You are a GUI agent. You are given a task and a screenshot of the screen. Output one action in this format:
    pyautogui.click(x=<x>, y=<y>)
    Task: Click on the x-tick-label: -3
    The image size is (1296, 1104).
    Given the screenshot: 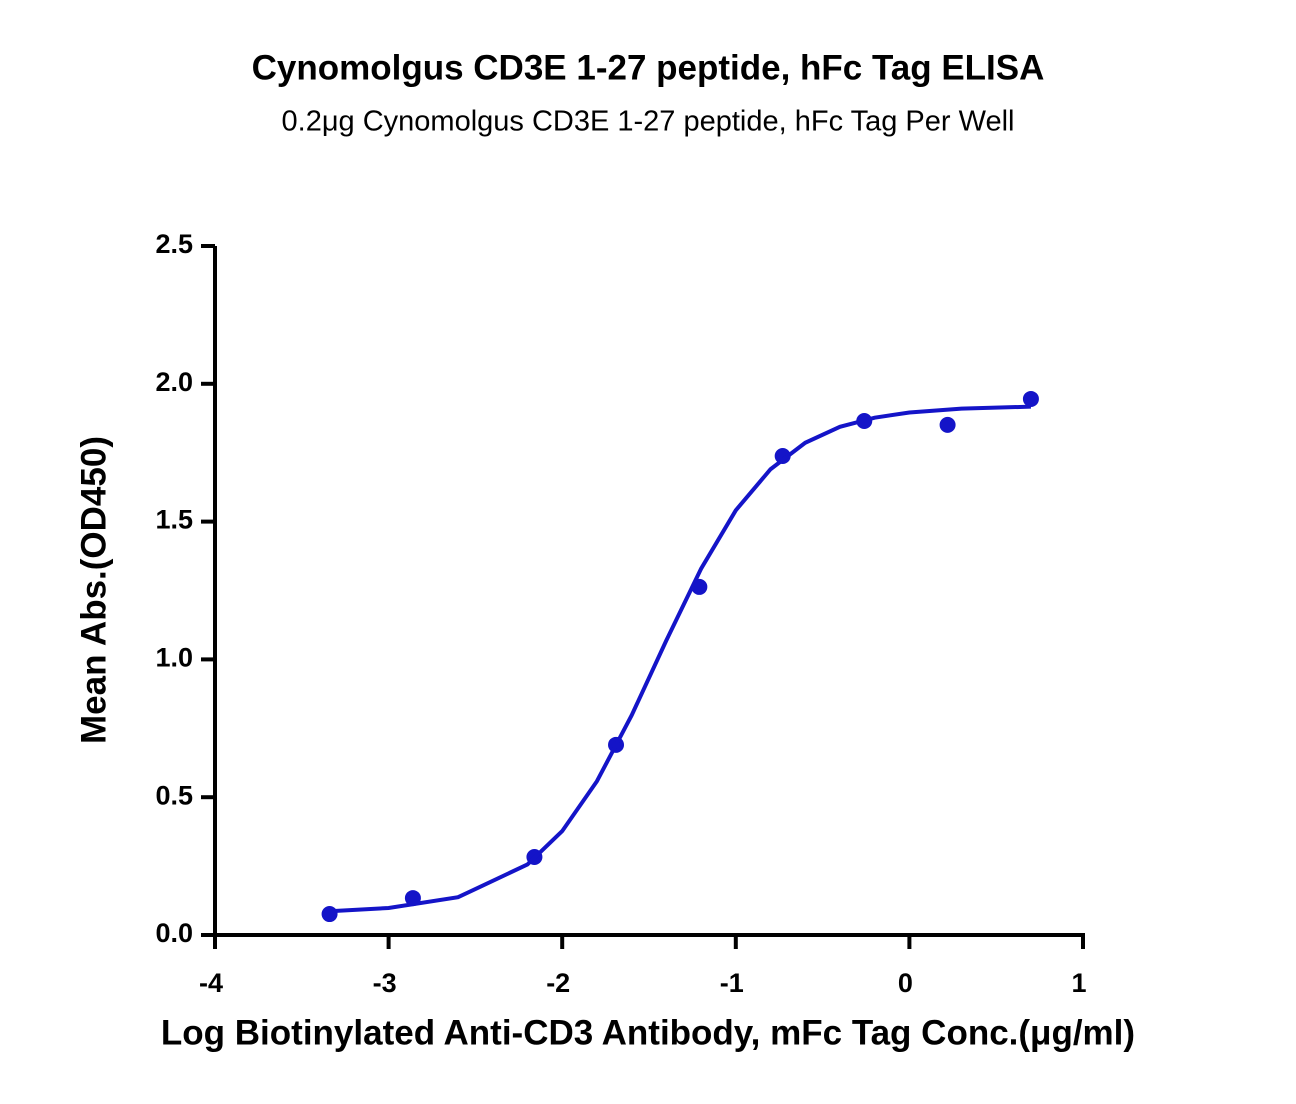 What is the action you would take?
    pyautogui.click(x=385, y=983)
    